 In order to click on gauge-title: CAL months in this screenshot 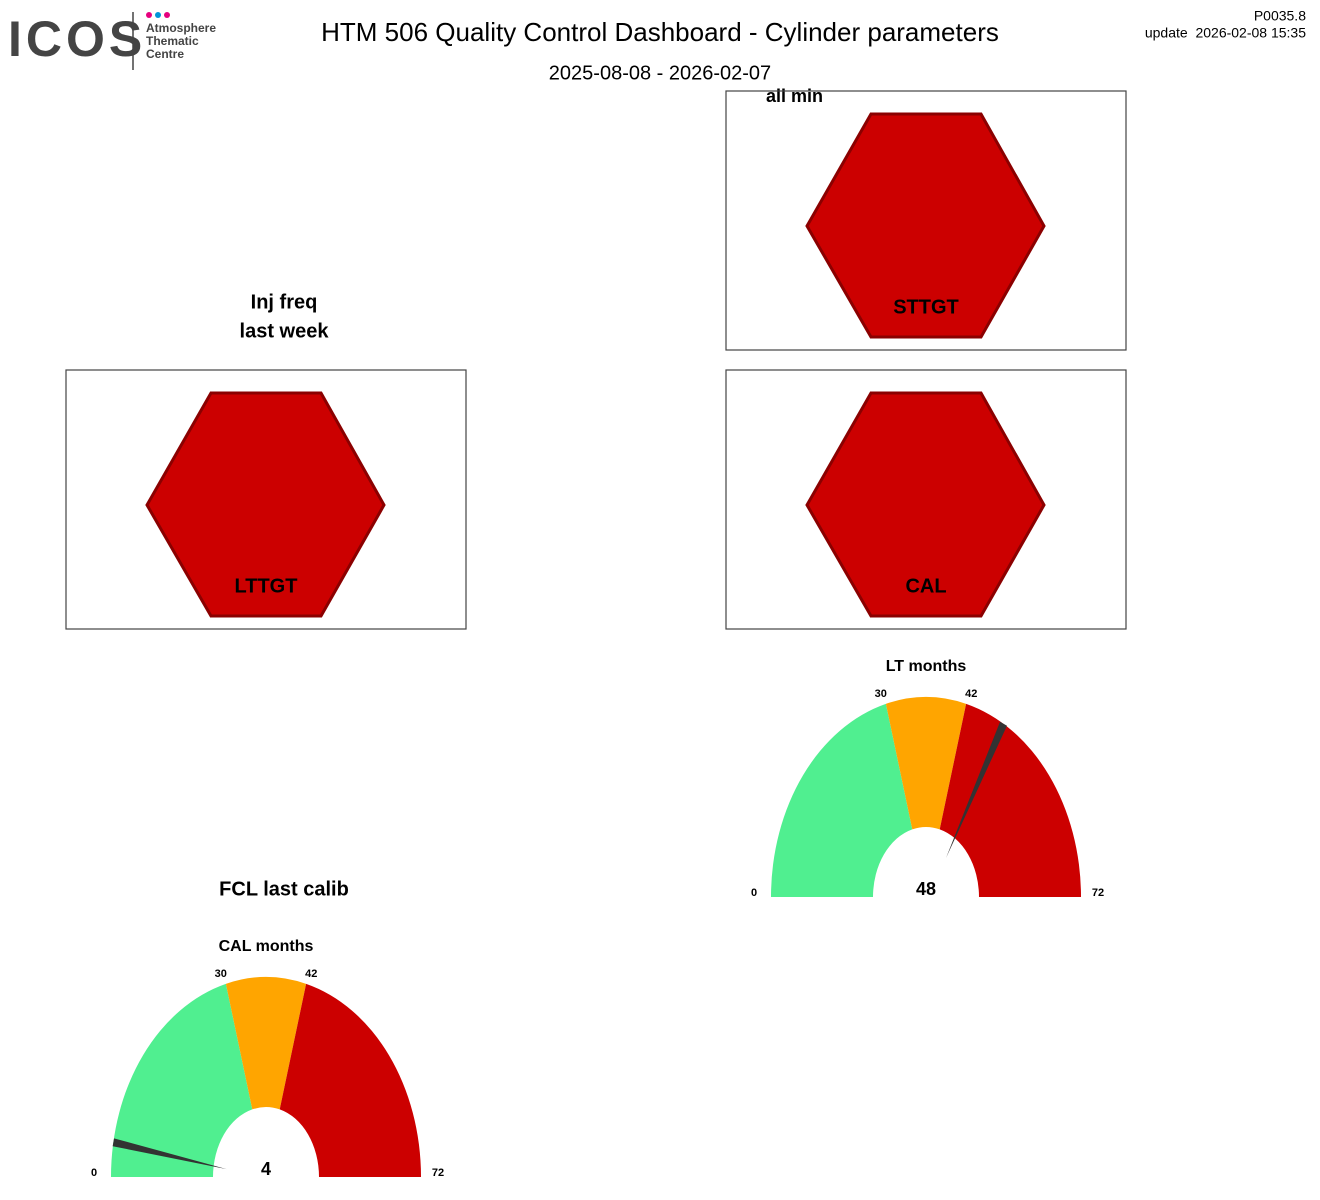, I will do `click(266, 946)`.